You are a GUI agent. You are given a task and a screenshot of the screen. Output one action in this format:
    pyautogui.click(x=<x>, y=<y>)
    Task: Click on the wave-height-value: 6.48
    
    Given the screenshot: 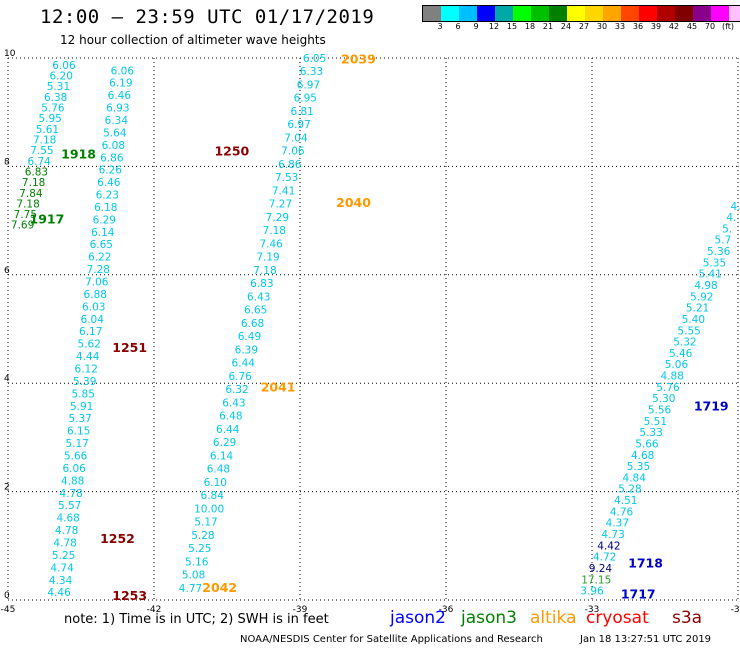 What is the action you would take?
    pyautogui.click(x=230, y=417)
    